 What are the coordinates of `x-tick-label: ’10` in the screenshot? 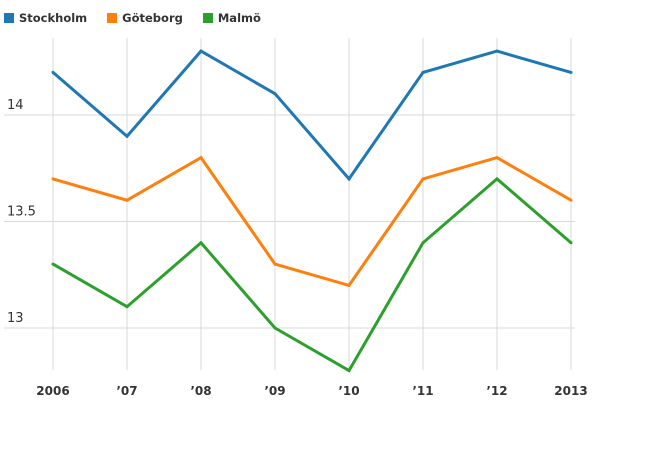 It's located at (348, 391).